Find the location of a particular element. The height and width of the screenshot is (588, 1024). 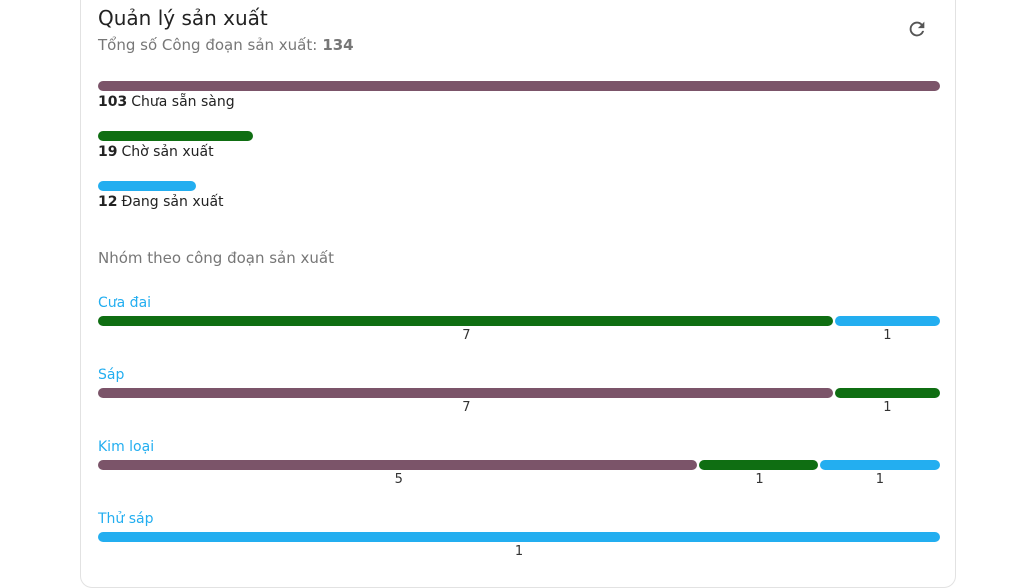

subtitle: Tổng số Công đoạn sản xuất: 134 is located at coordinates (226, 45).